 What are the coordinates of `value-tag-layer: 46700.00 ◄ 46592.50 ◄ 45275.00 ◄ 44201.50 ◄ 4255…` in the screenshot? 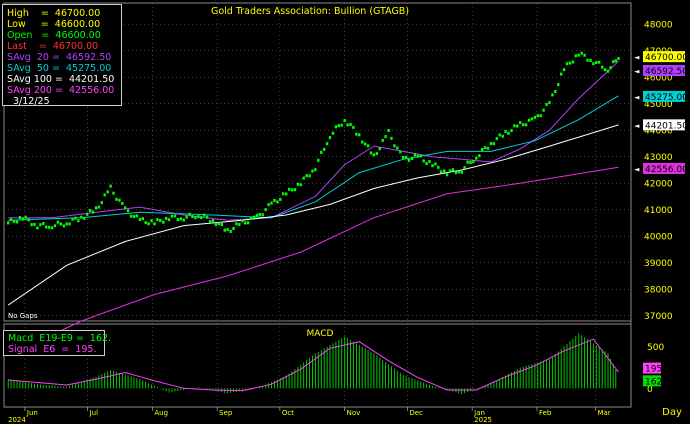 It's located at (661, 219).